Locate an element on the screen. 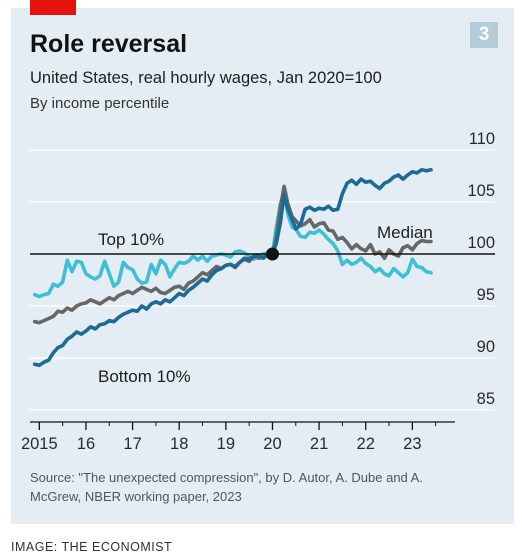 This screenshot has height=560, width=522. x-tick-label: 23 is located at coordinates (412, 444).